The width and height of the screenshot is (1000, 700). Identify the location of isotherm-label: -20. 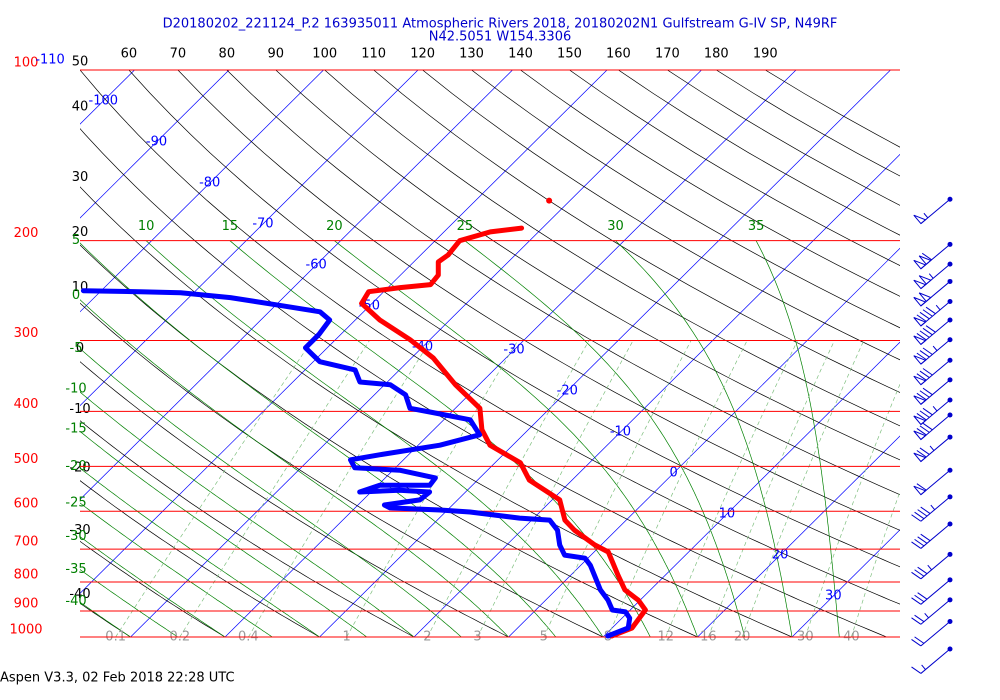
(567, 391).